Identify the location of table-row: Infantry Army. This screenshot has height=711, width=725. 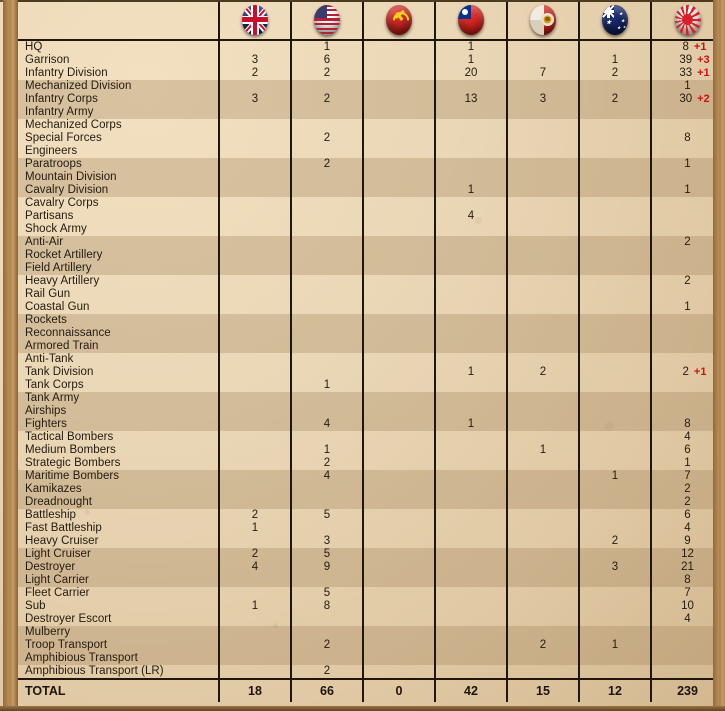
(368, 112).